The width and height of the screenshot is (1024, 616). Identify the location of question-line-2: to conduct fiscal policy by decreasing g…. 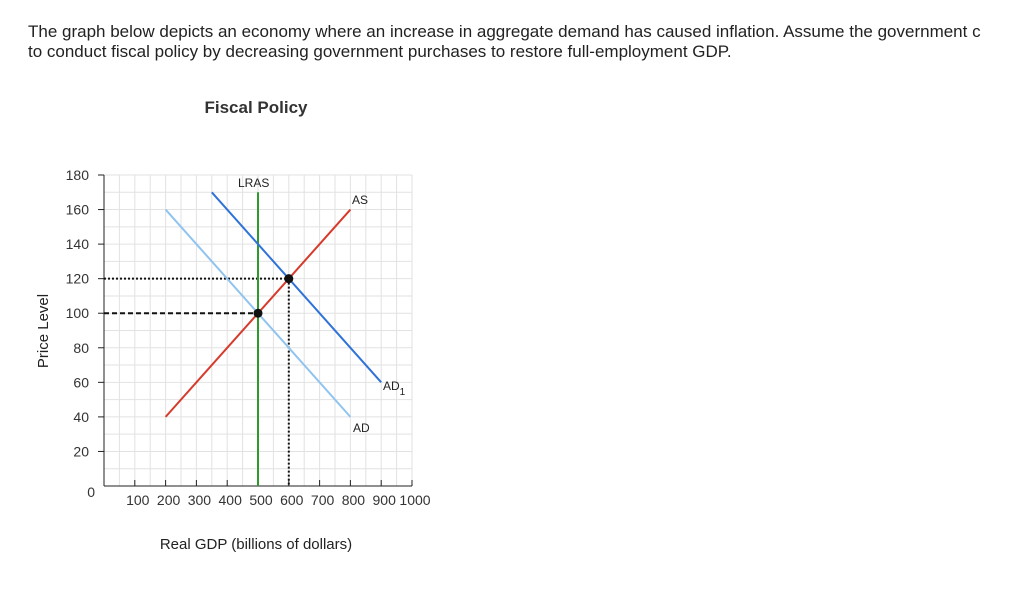
(380, 51).